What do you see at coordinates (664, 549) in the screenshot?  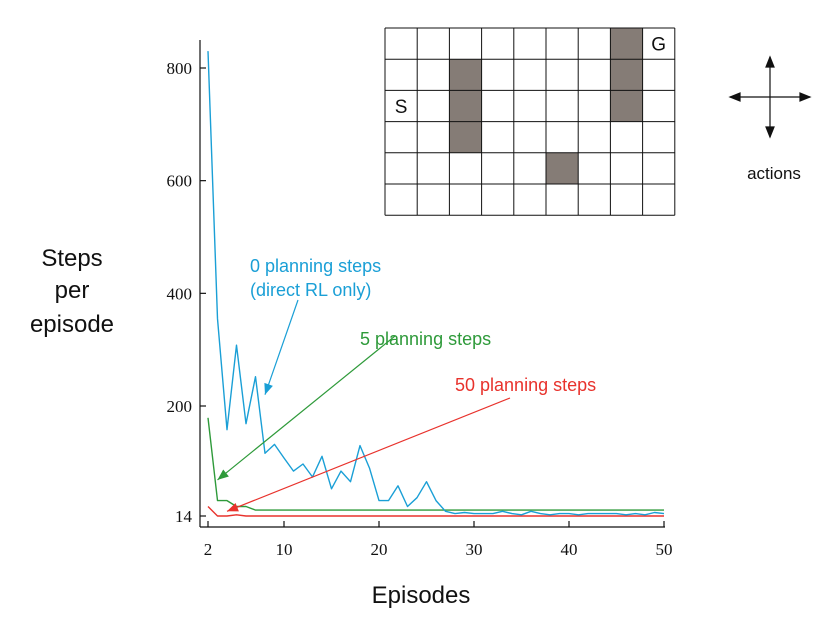 I see `x-tick-label: 50` at bounding box center [664, 549].